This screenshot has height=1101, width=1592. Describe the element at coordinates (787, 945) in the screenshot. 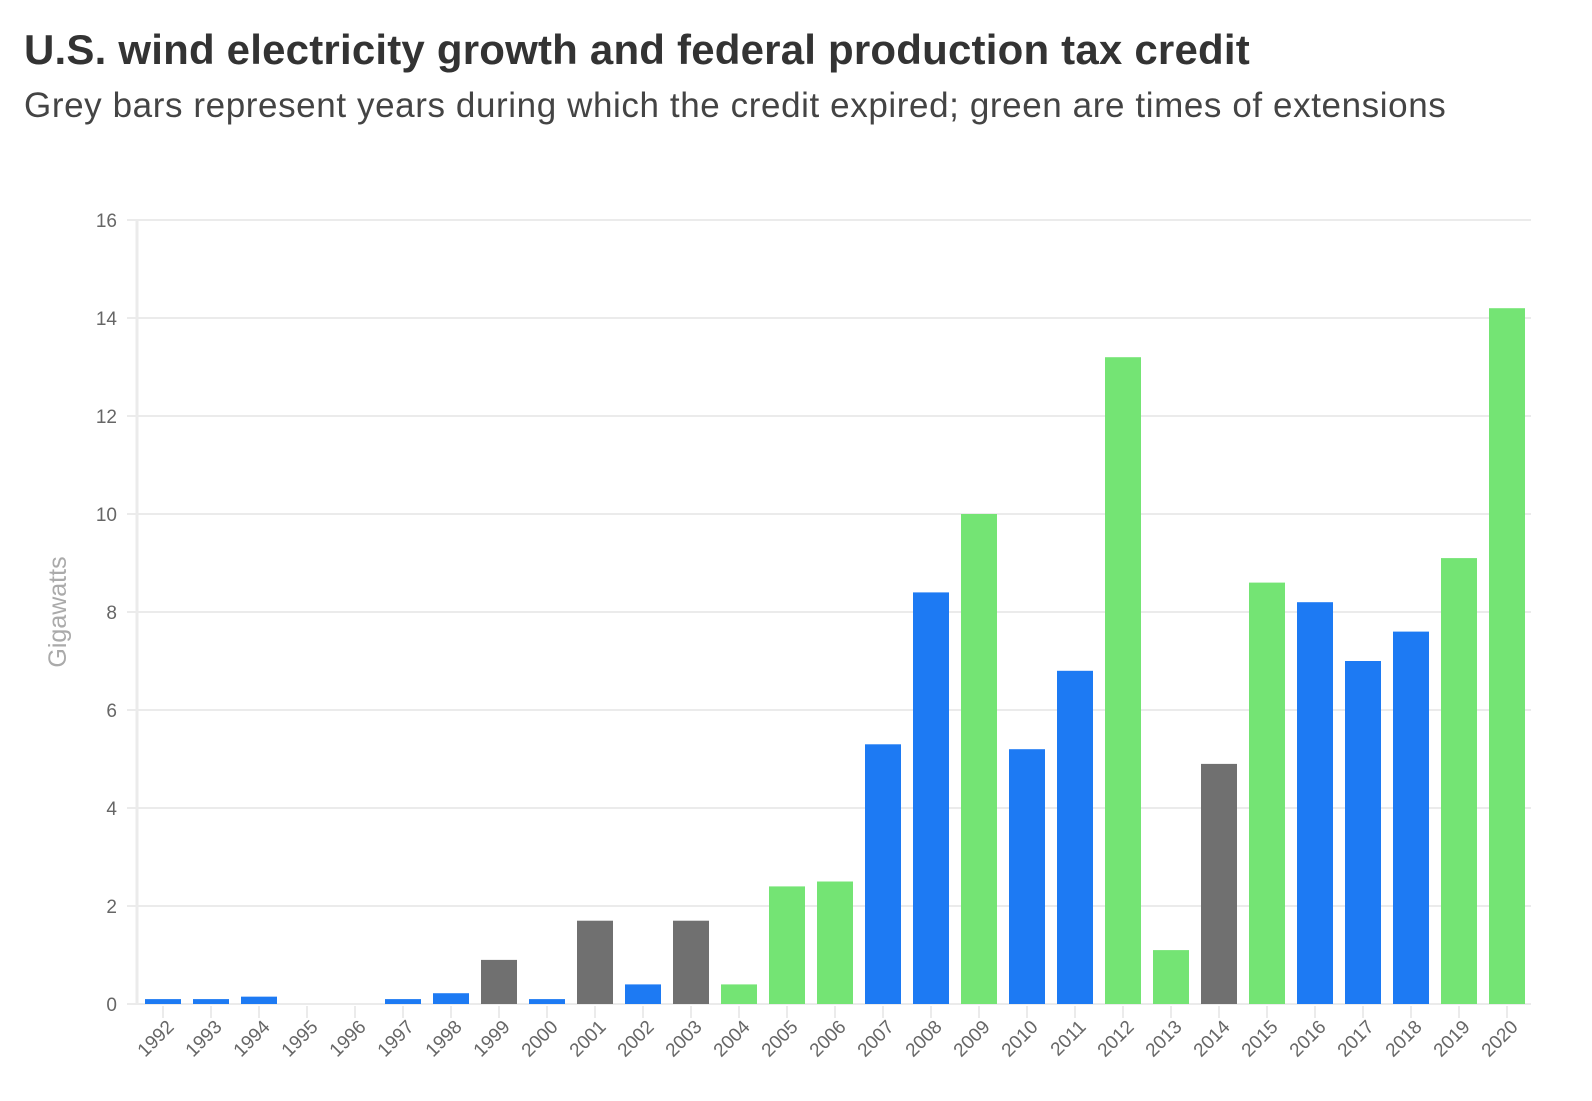

I see `bar-2005` at that location.